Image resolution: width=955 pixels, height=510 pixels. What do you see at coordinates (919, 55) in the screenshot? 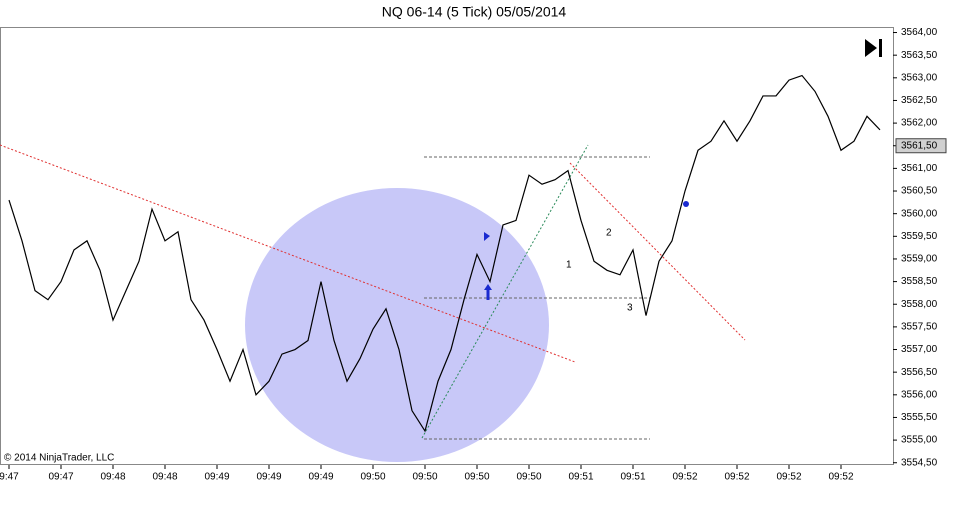
I see `y-tick-label: 3563,50` at bounding box center [919, 55].